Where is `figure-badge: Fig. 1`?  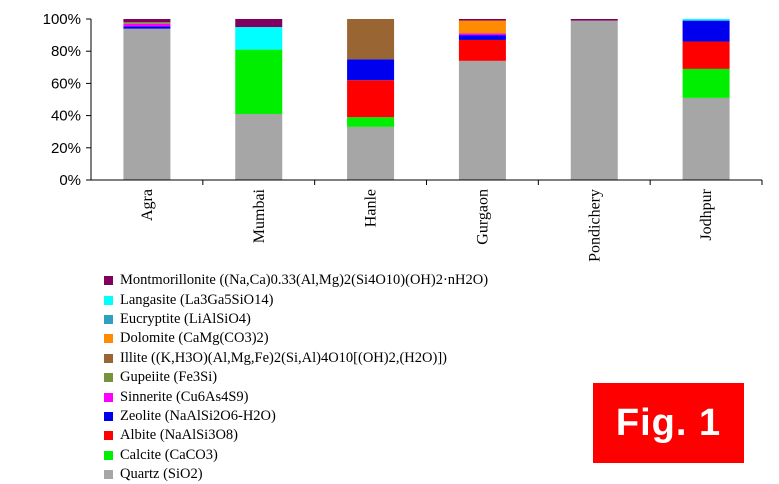
figure-badge: Fig. 1 is located at coordinates (668, 423).